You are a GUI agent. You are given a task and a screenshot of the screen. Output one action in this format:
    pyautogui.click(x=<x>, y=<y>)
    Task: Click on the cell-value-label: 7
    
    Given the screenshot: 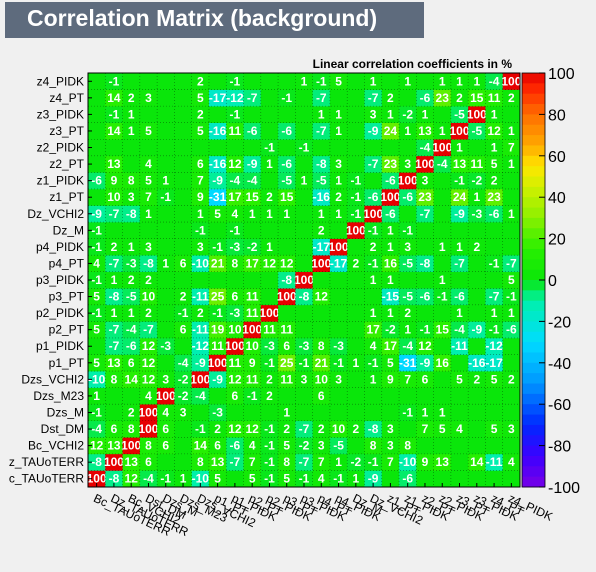 What is the action you would take?
    pyautogui.click(x=511, y=148)
    